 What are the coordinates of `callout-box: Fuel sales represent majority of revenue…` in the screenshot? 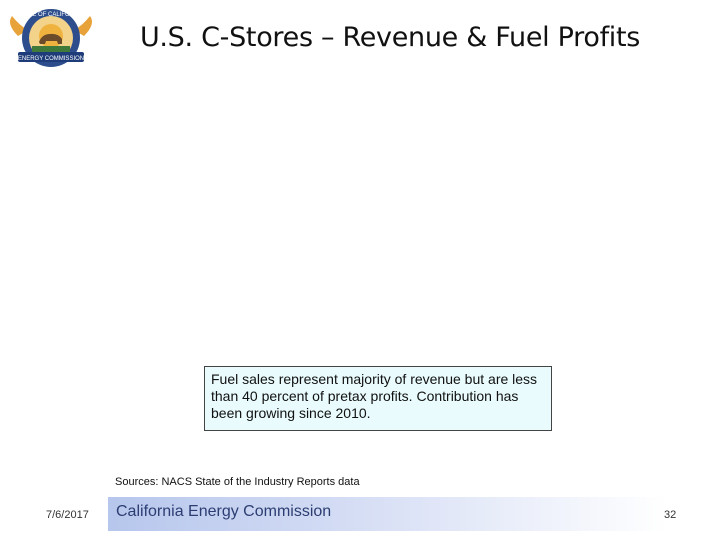 It's located at (378, 398).